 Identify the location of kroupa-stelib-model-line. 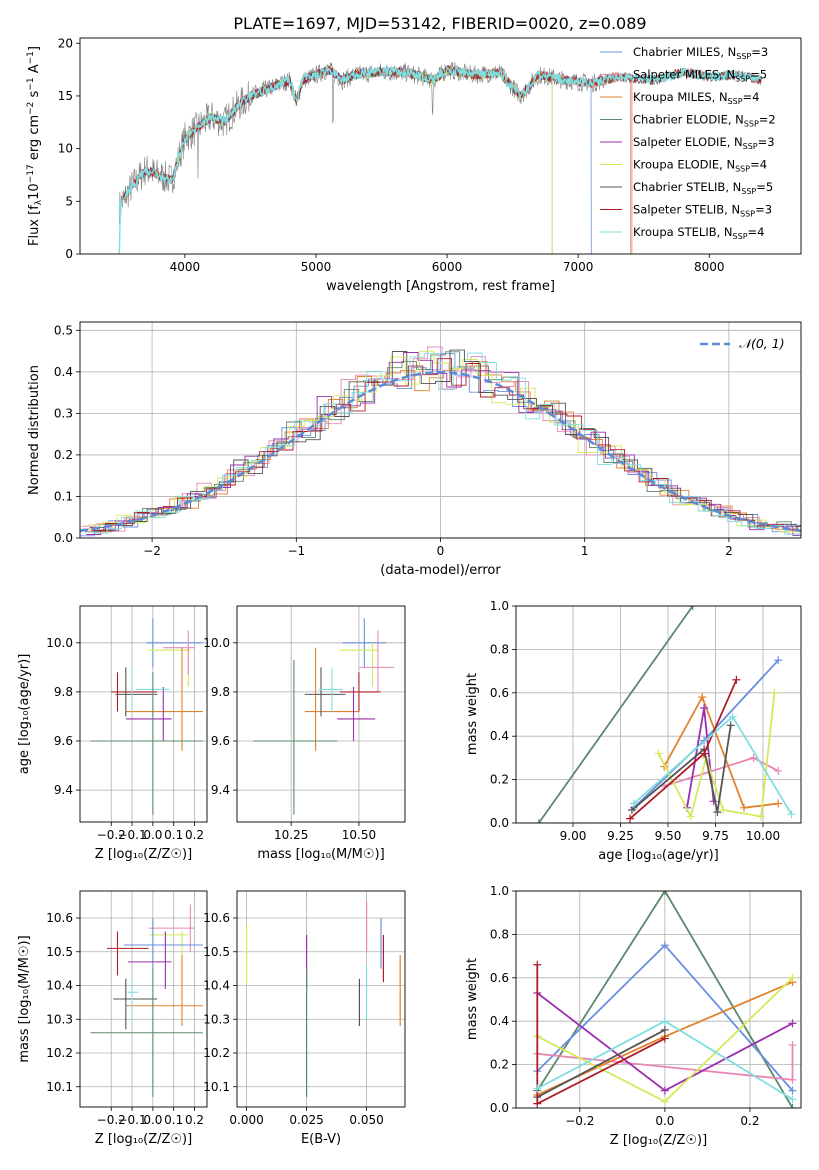
(440, 159).